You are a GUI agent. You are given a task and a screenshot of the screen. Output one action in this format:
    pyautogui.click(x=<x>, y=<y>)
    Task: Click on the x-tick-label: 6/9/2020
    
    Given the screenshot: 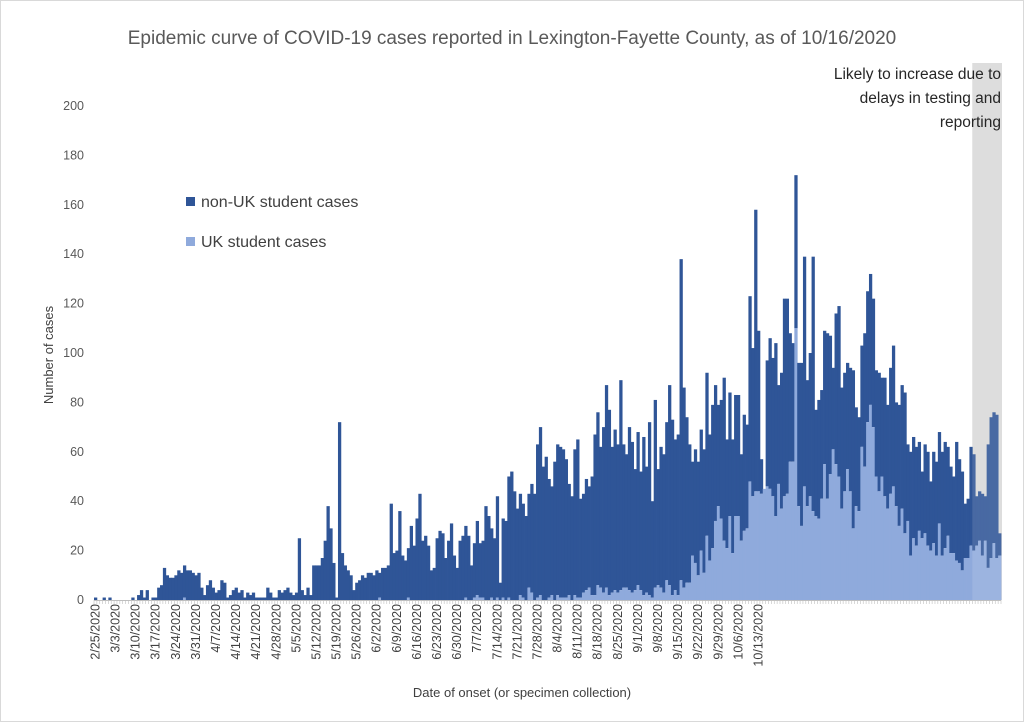 What is the action you would take?
    pyautogui.click(x=397, y=628)
    